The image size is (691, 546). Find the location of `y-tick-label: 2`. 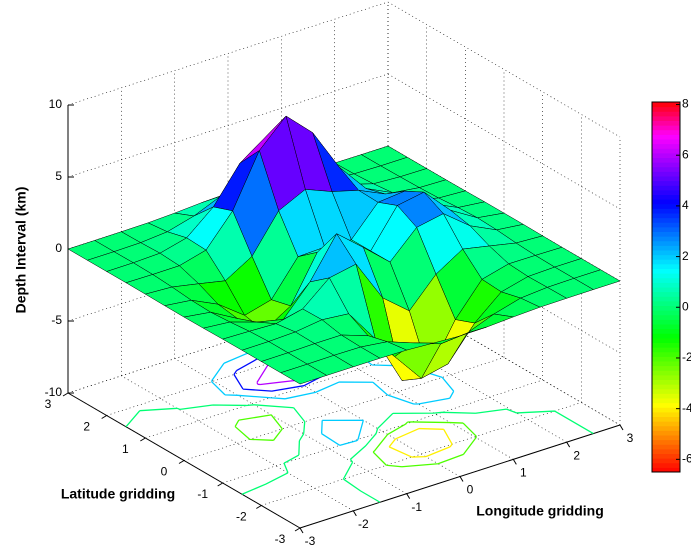

y-tick-label: 2 is located at coordinates (86, 427).